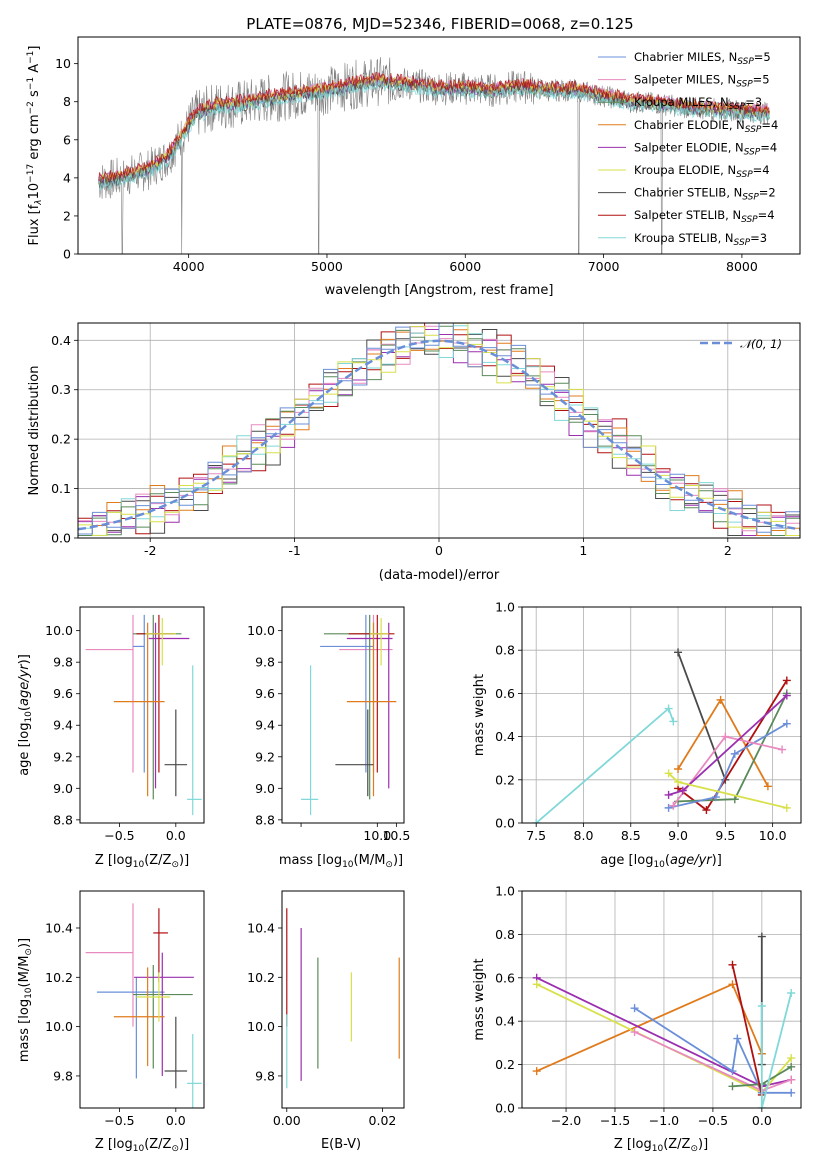  I want to click on y-tick-label: 6, so click(67, 139).